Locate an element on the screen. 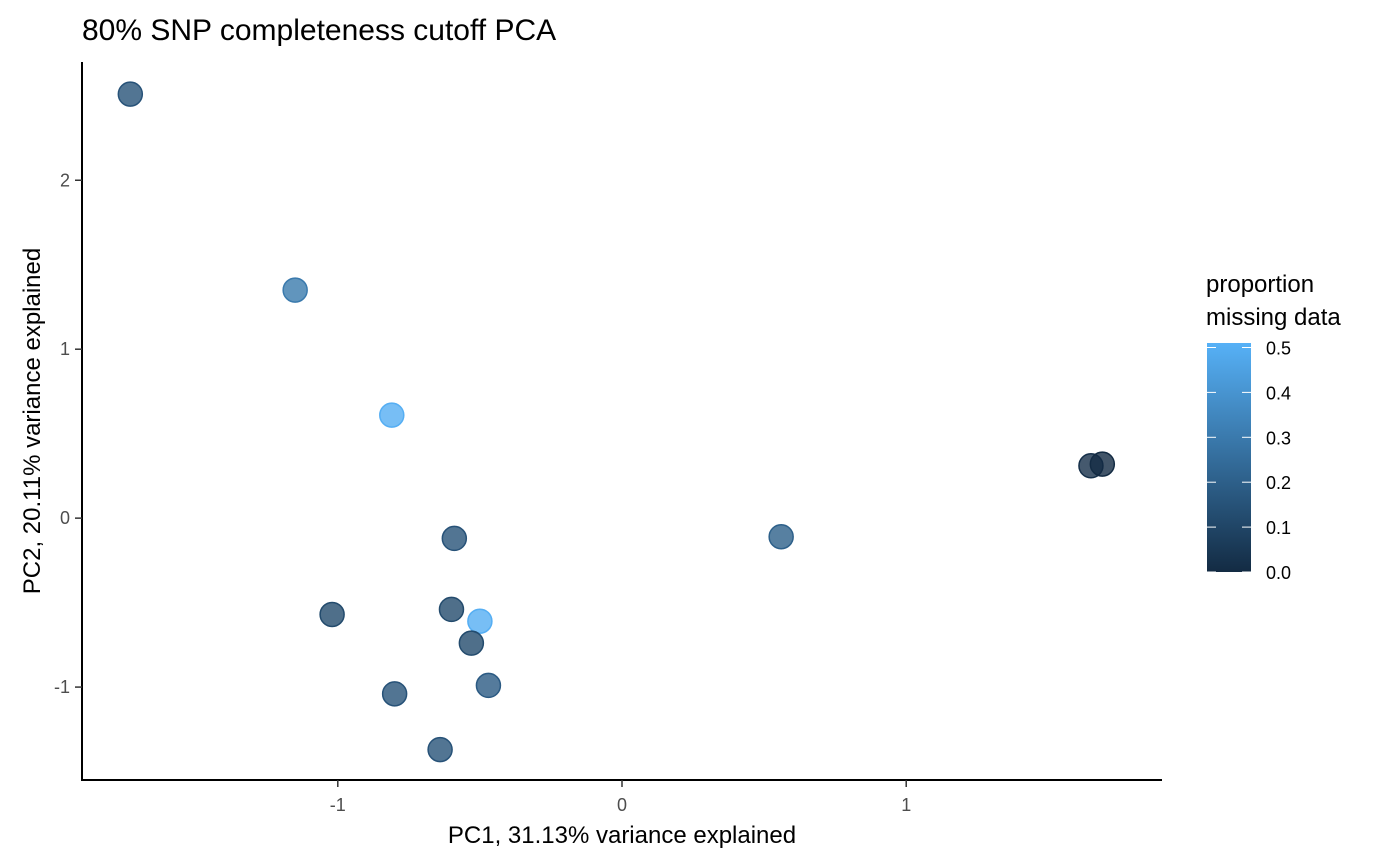 The height and width of the screenshot is (865, 1400). y-tick-label: 0 is located at coordinates (65, 518).